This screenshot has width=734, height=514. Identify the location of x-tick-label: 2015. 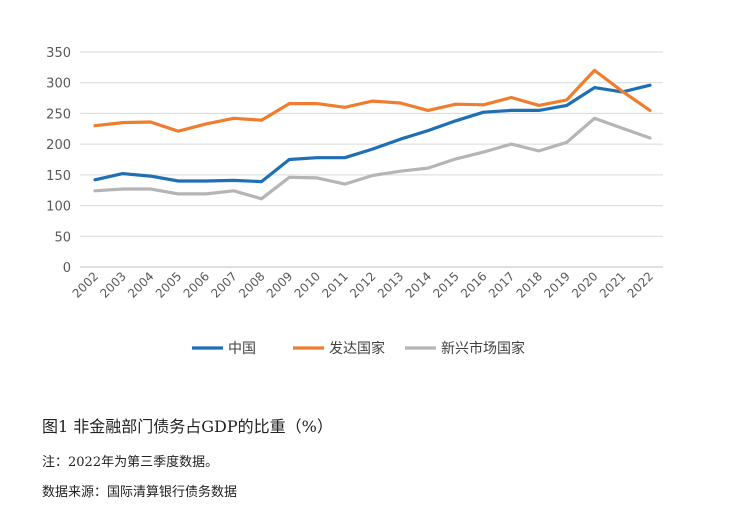
(445, 284).